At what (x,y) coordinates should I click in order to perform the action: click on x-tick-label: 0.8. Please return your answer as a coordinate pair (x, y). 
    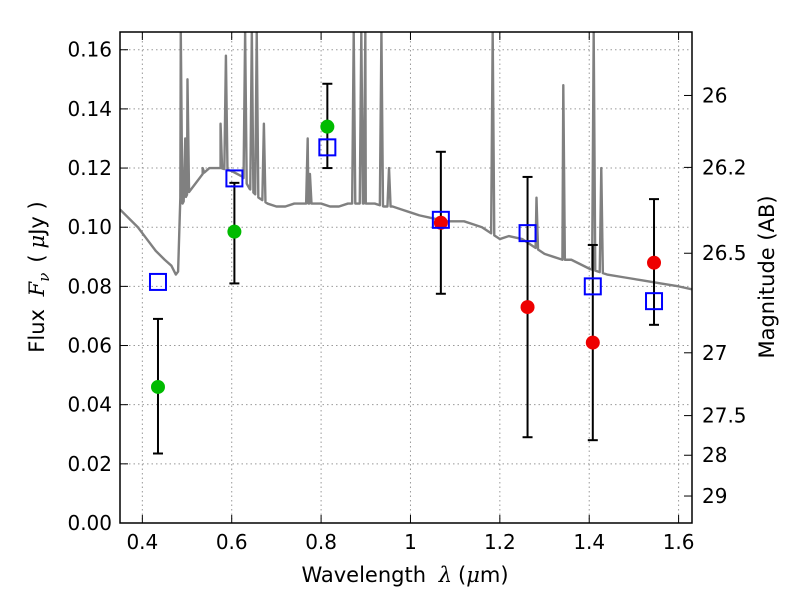
    Looking at the image, I should click on (321, 542).